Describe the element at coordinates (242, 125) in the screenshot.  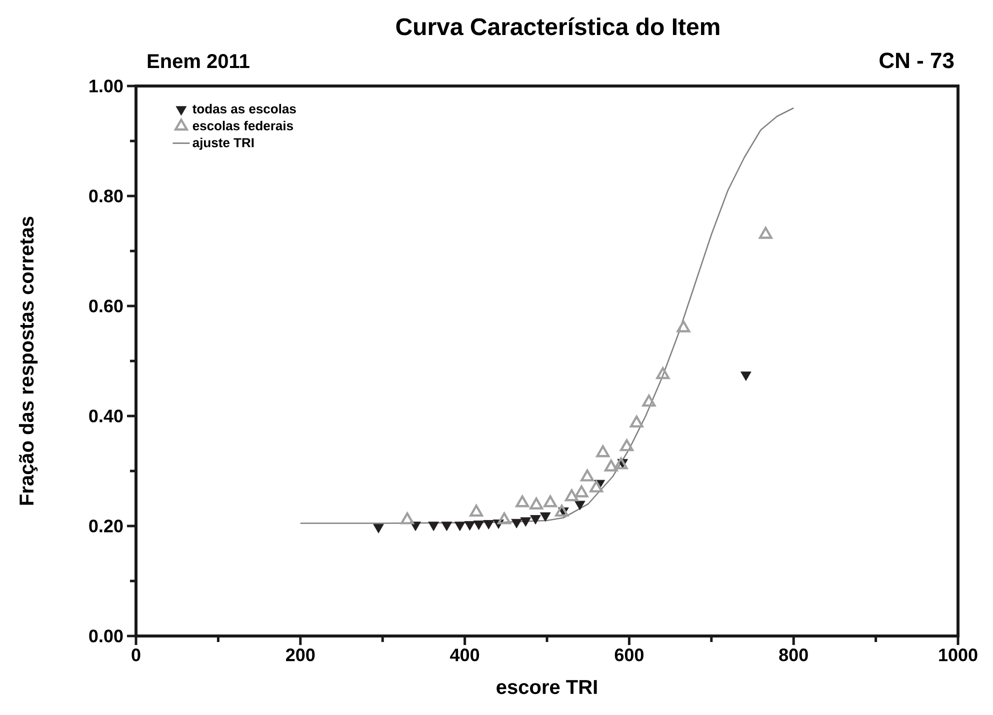
I see `legend-label: escolas federais` at that location.